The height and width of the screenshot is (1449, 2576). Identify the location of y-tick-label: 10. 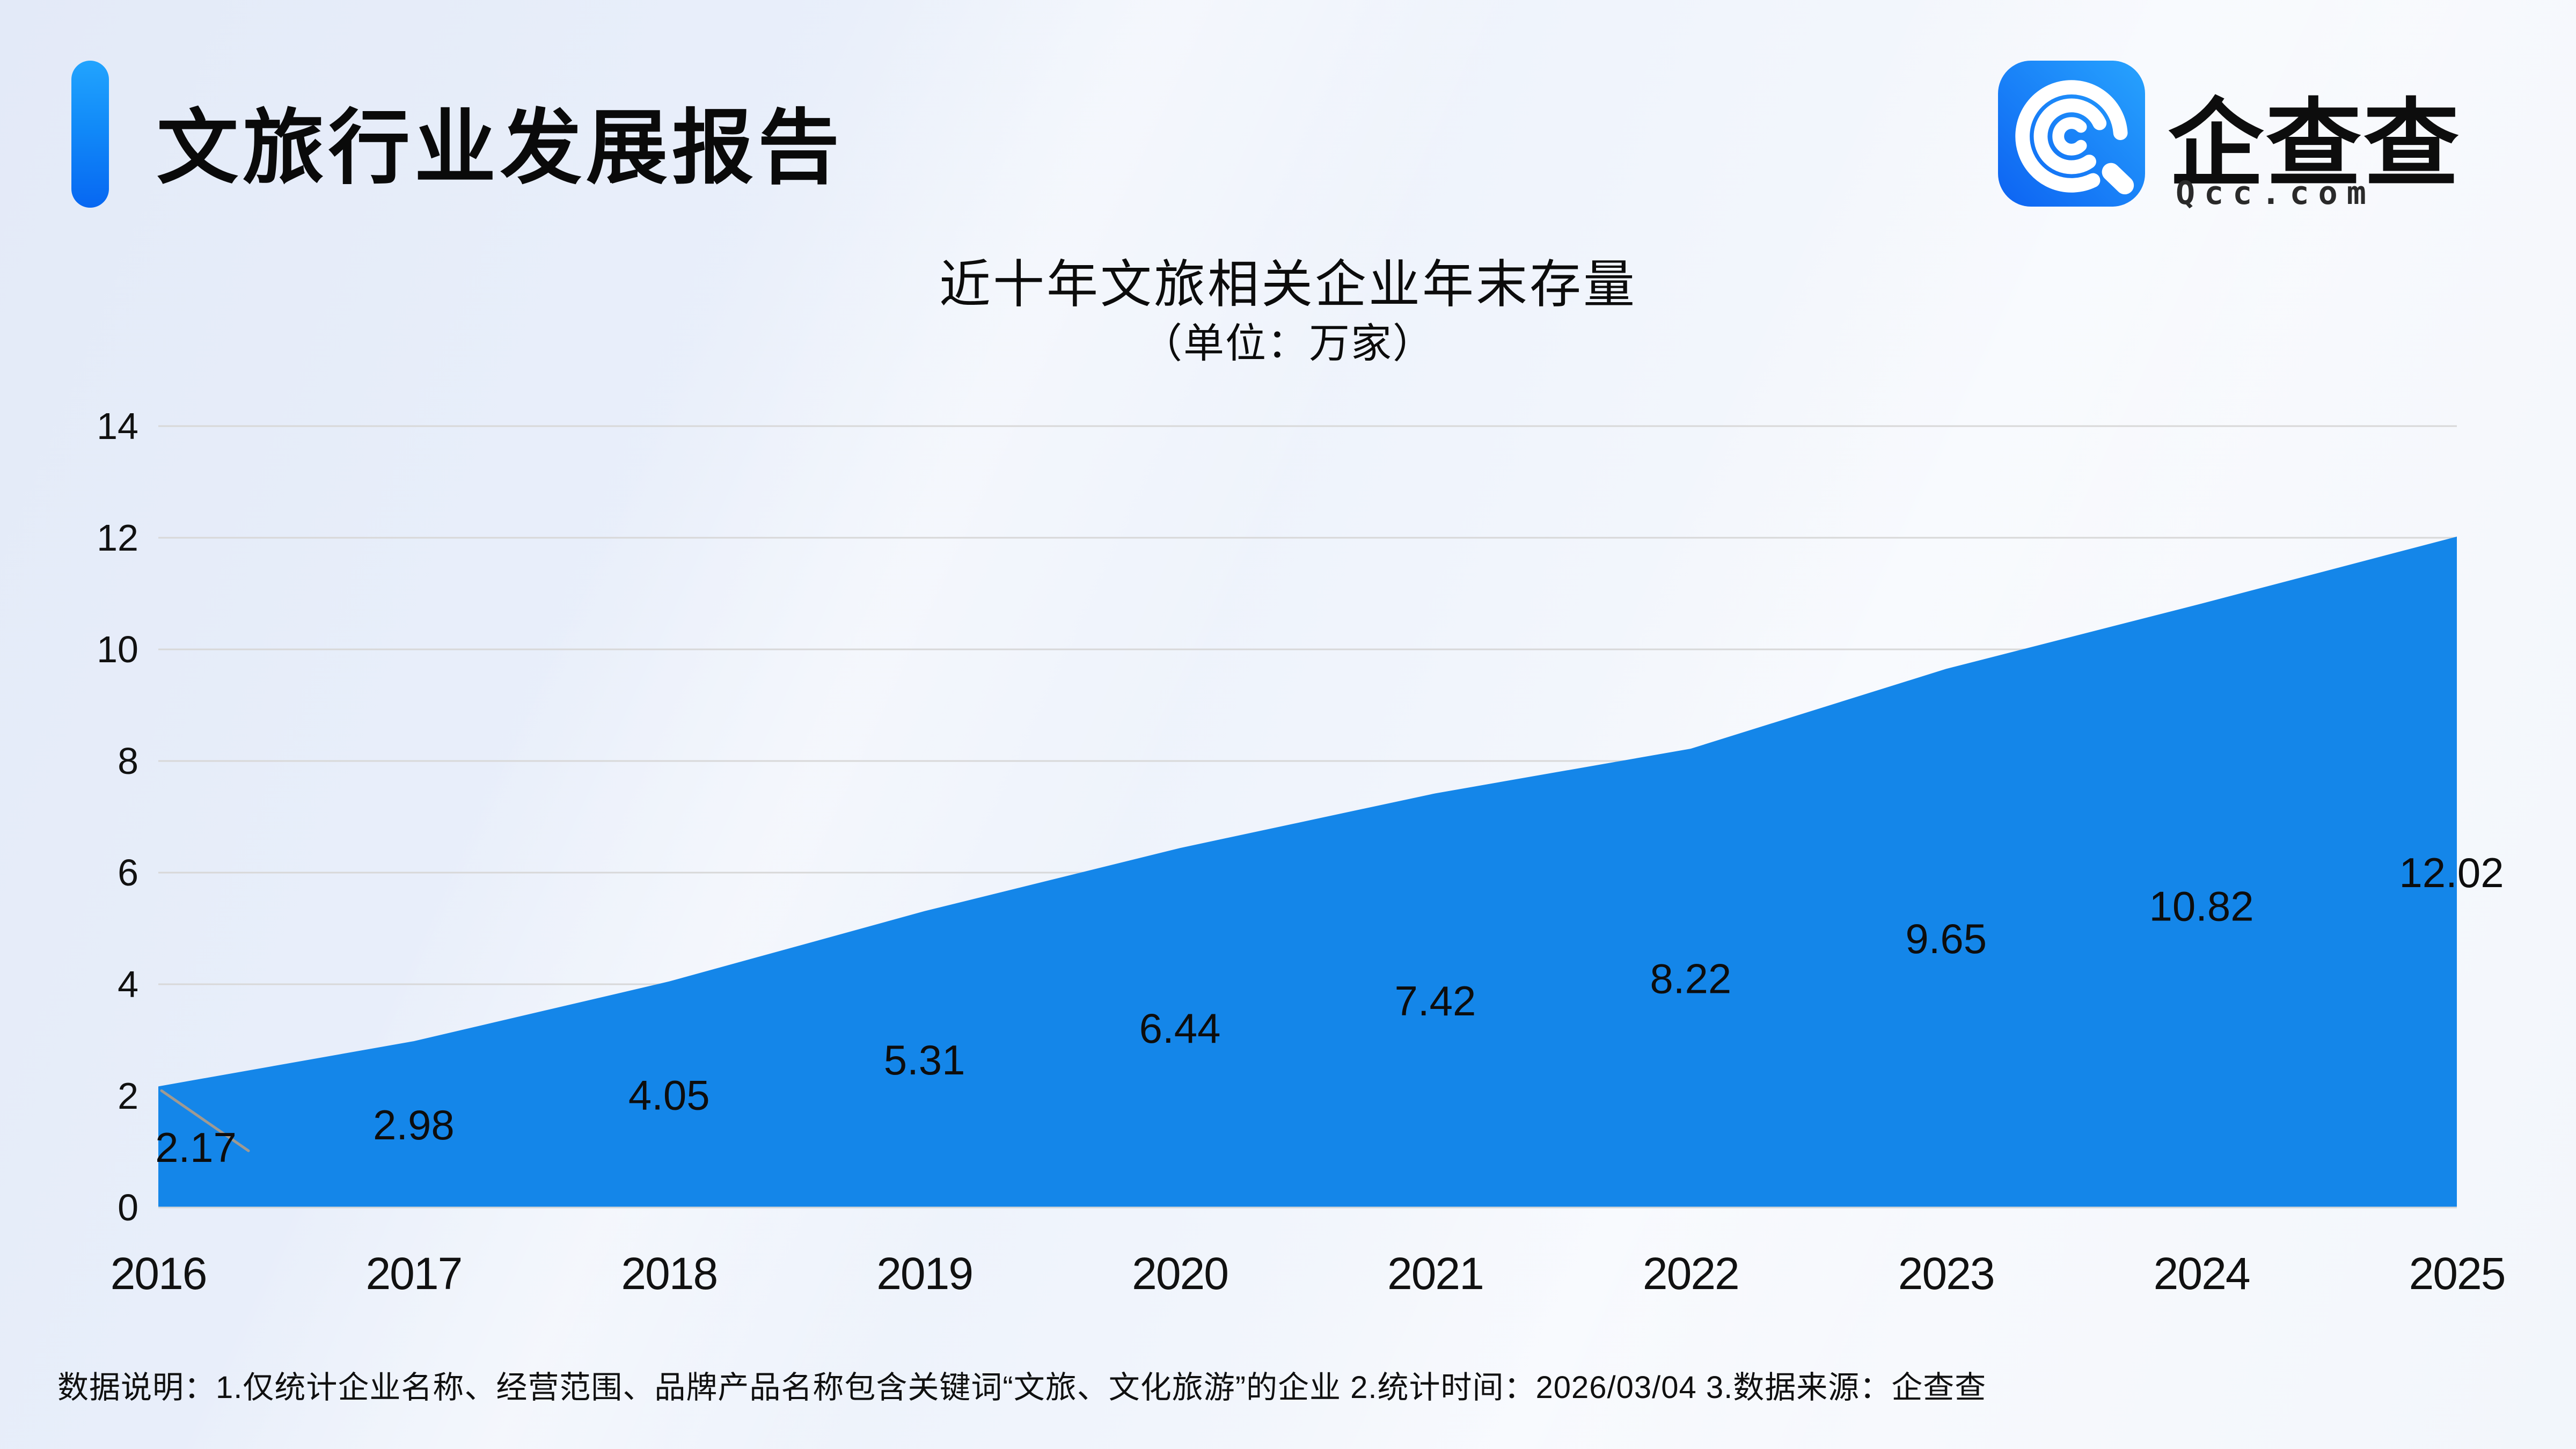
(117, 649).